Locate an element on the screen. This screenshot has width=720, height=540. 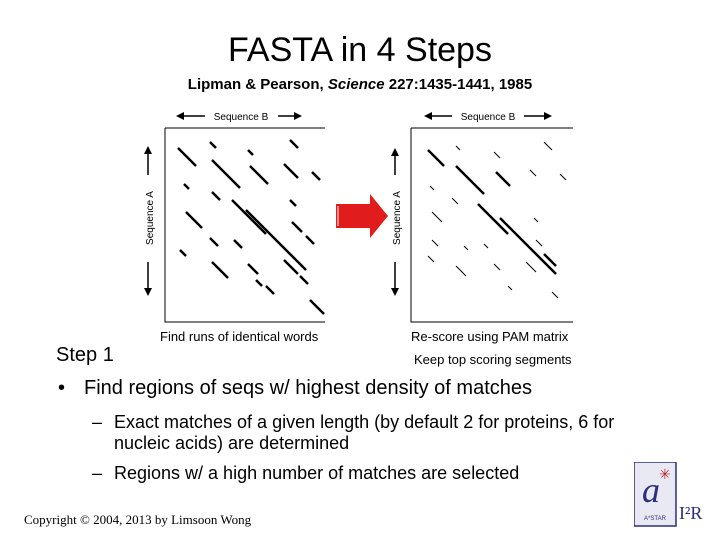
citation-authors: Lipman & Pearson, is located at coordinates (257, 84).